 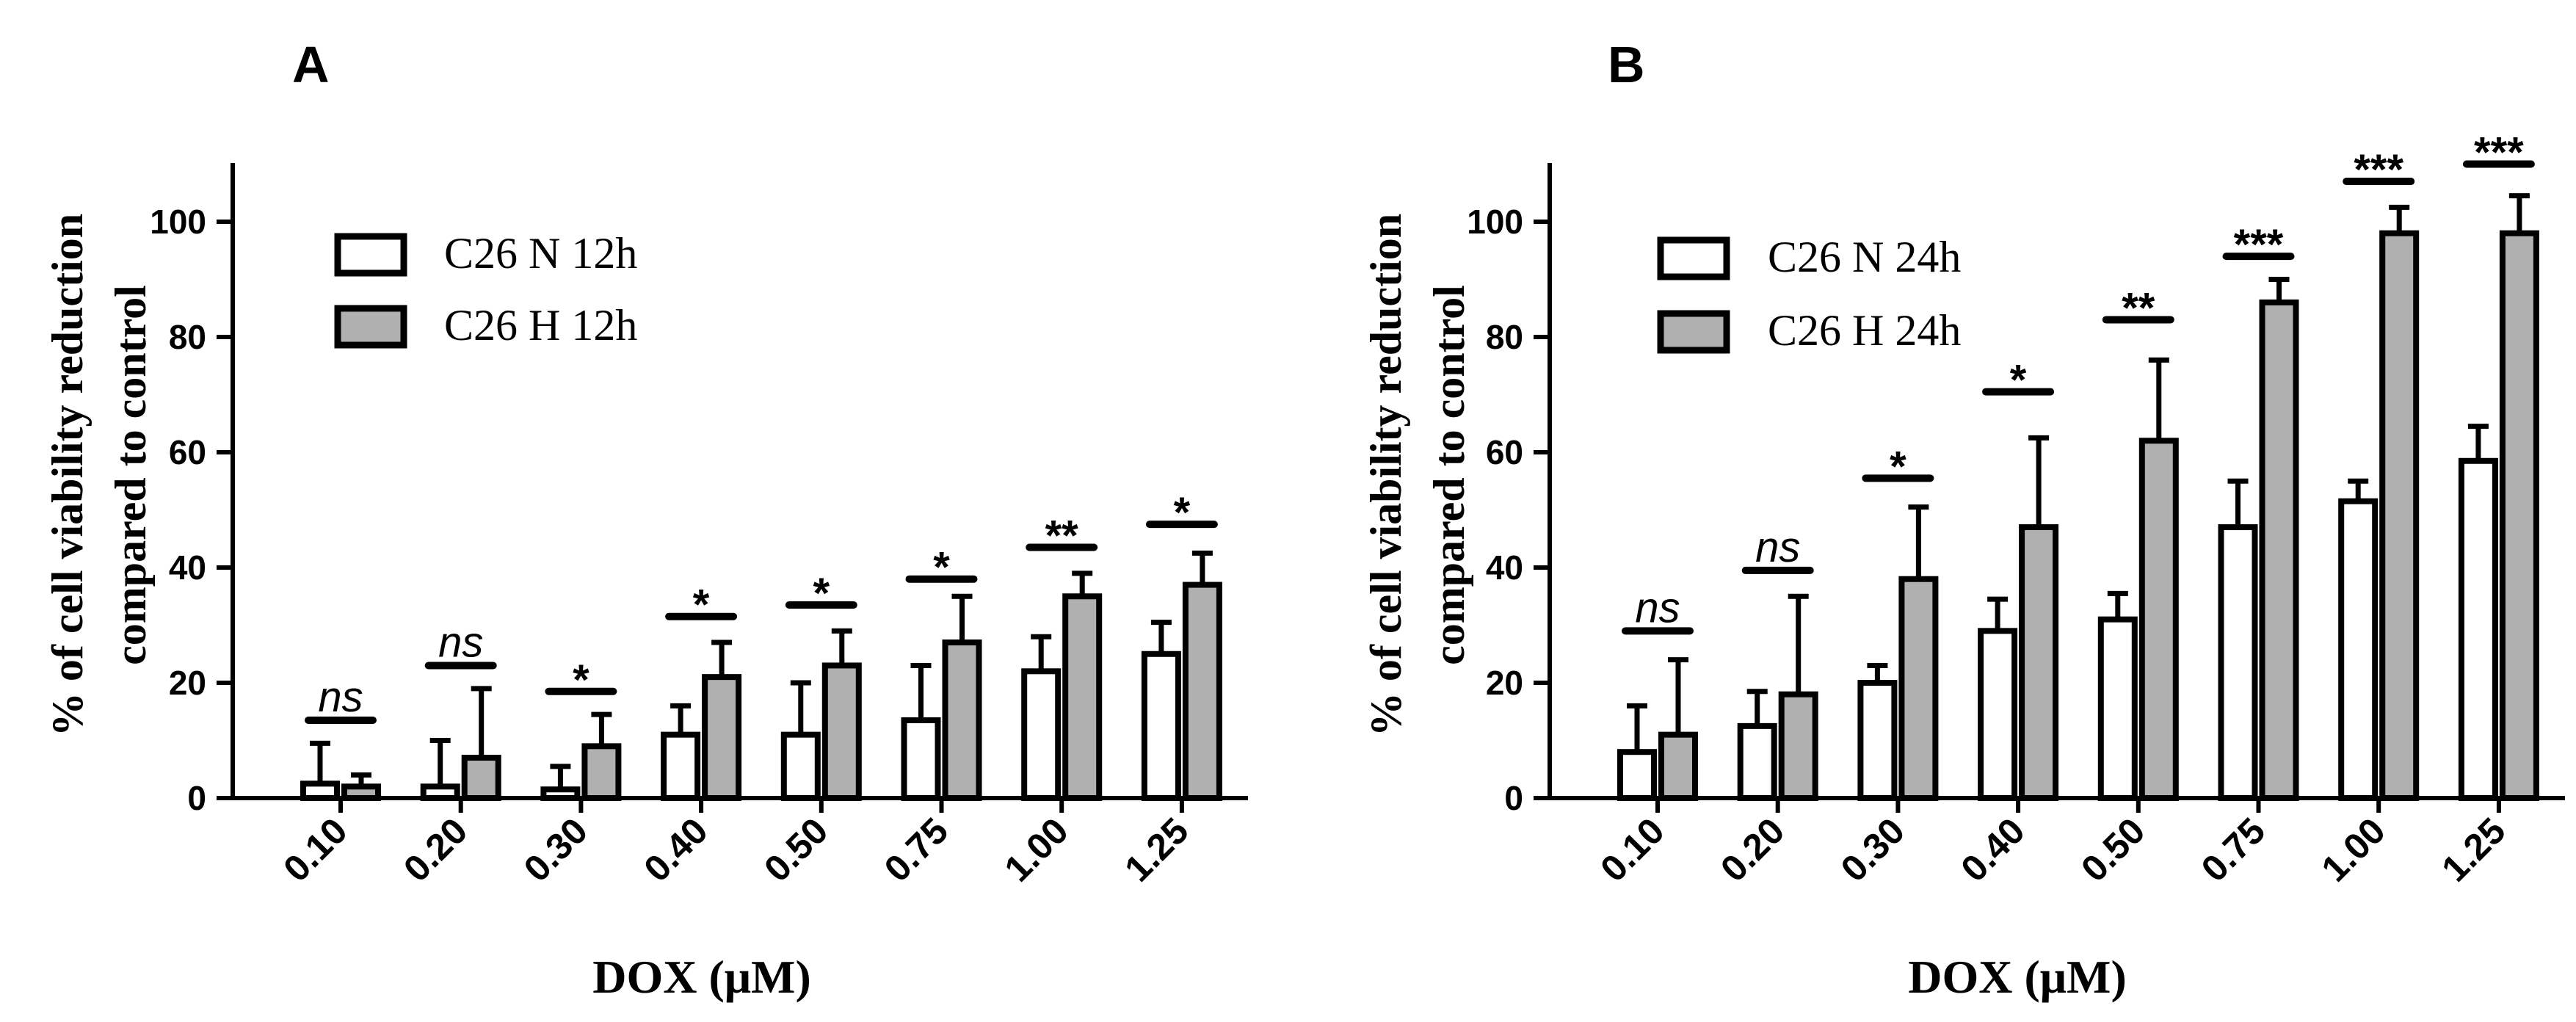 What do you see at coordinates (540, 325) in the screenshot?
I see `legend-label-h: C26 H 12h` at bounding box center [540, 325].